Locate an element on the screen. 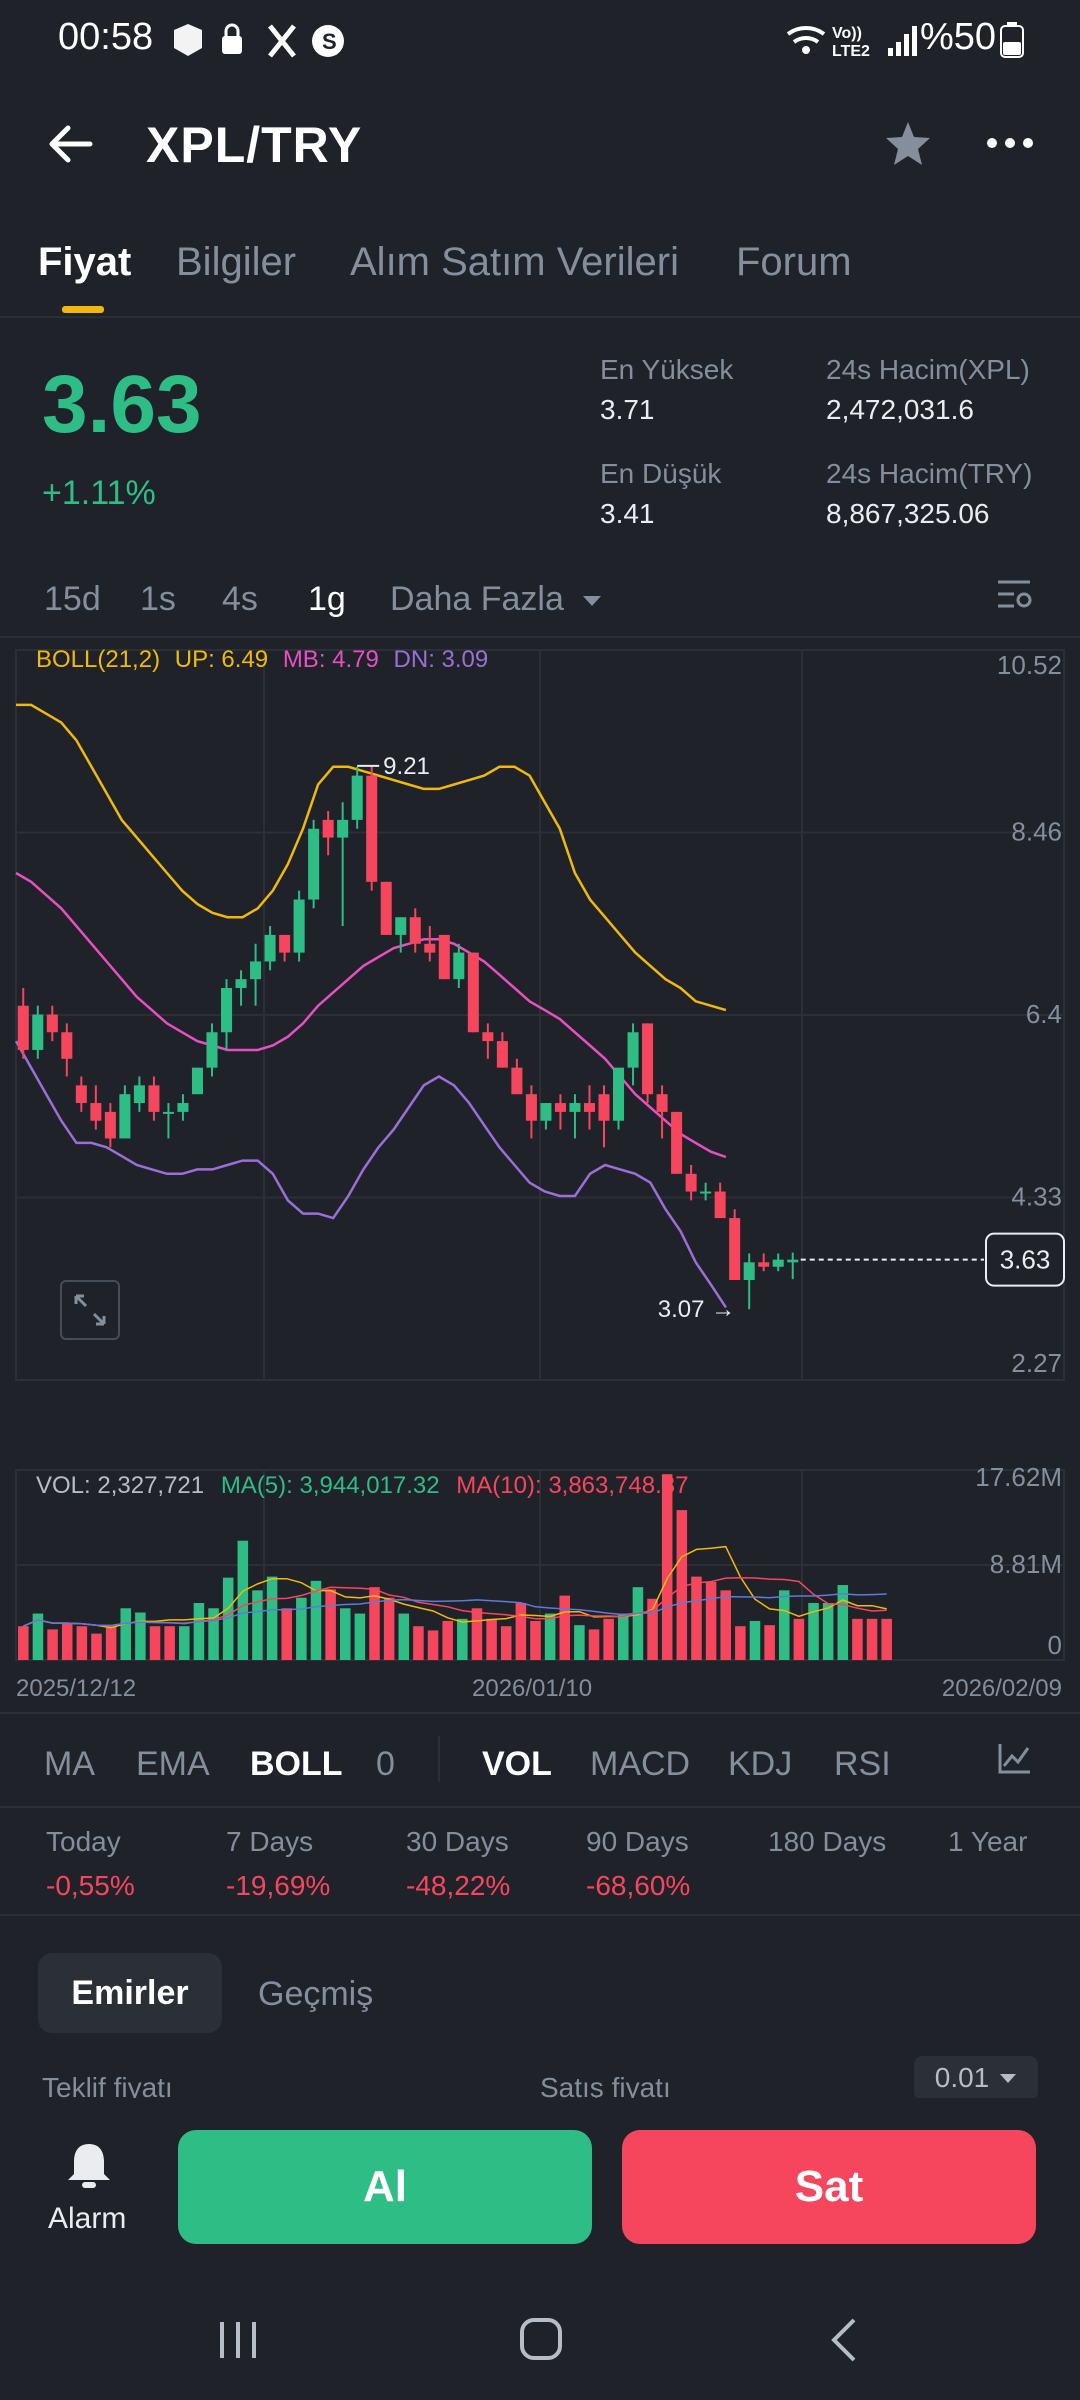 The width and height of the screenshot is (1080, 2400). price-change: +1.11% is located at coordinates (99, 493).